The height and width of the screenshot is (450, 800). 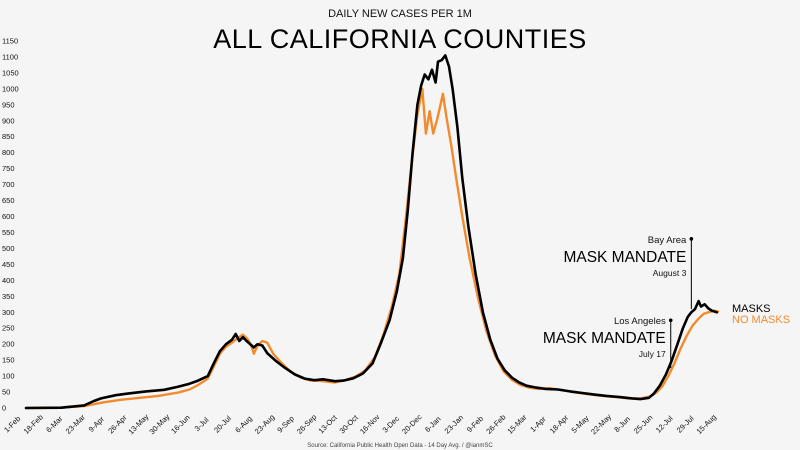 What do you see at coordinates (202, 424) in the screenshot?
I see `x-tick-label: 3-Jul` at bounding box center [202, 424].